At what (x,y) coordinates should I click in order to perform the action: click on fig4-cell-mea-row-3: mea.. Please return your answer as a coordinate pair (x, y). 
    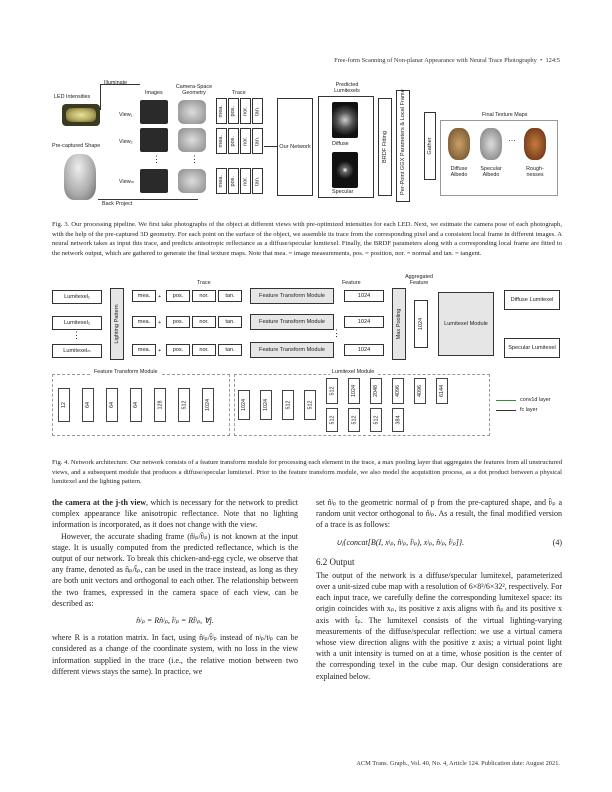
    Looking at the image, I should click on (144, 350).